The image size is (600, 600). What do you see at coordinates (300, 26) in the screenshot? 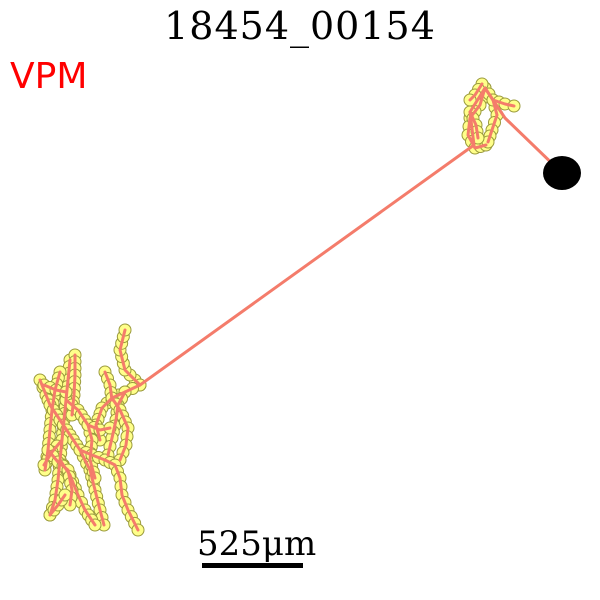
I see `cell-title: 18454_00154` at bounding box center [300, 26].